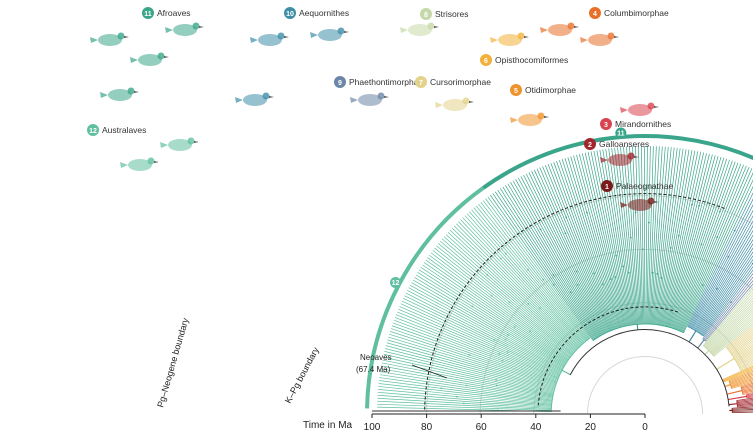  Describe the element at coordinates (460, 82) in the screenshot. I see `label-cursorimorphae: Cursorimorphae` at that location.